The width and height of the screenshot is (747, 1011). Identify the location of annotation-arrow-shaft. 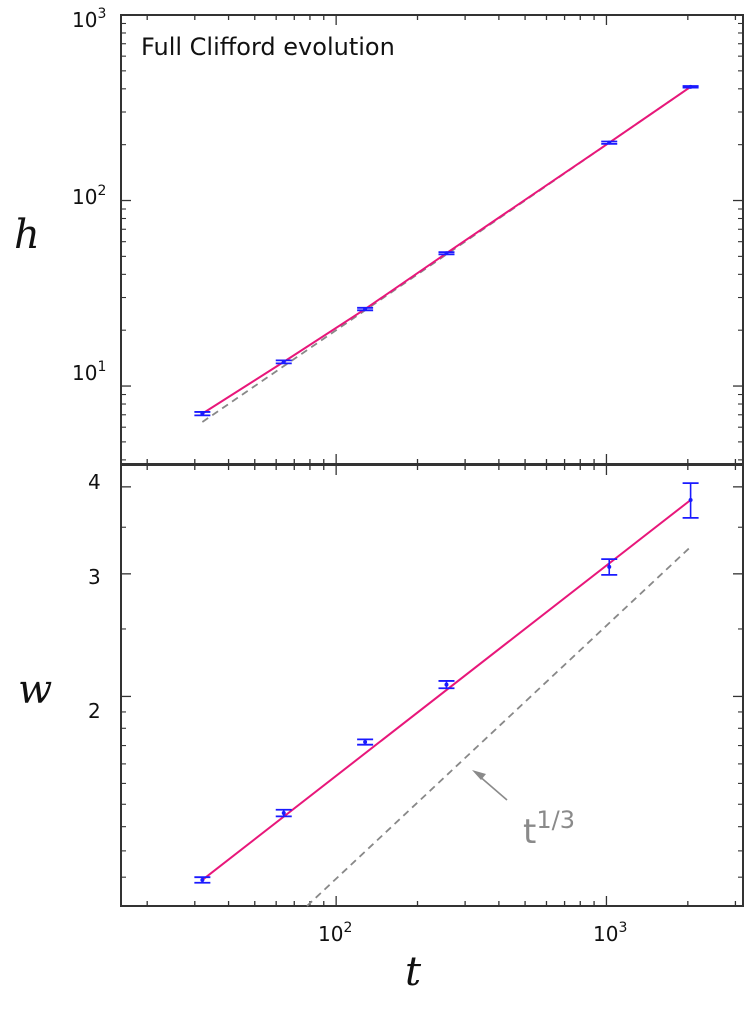
(492, 787).